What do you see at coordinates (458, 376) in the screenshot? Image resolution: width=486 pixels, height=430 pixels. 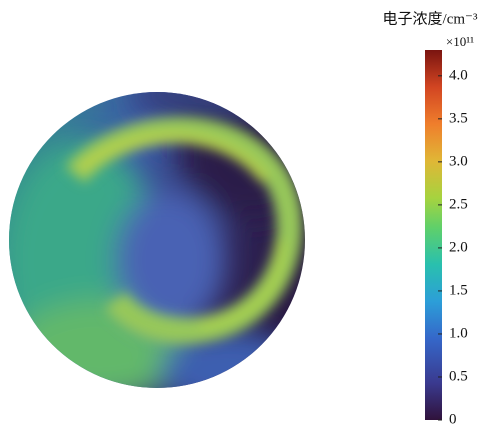 I see `colorbar-tick-label: 0.5` at bounding box center [458, 376].